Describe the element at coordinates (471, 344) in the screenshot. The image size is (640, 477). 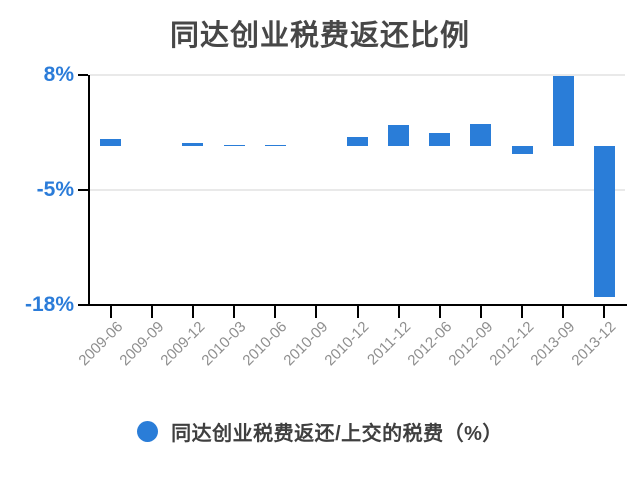
I see `x-axis-label: 2012-09` at that location.